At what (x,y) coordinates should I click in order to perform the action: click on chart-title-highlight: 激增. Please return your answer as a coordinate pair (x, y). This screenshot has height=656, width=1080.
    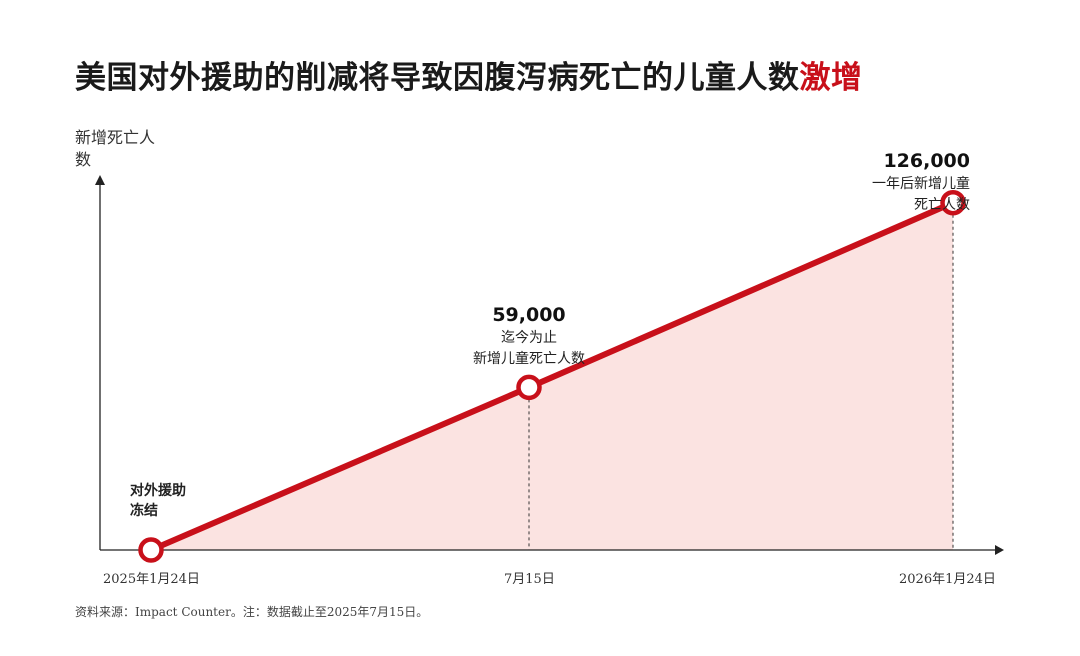
    Looking at the image, I should click on (831, 78).